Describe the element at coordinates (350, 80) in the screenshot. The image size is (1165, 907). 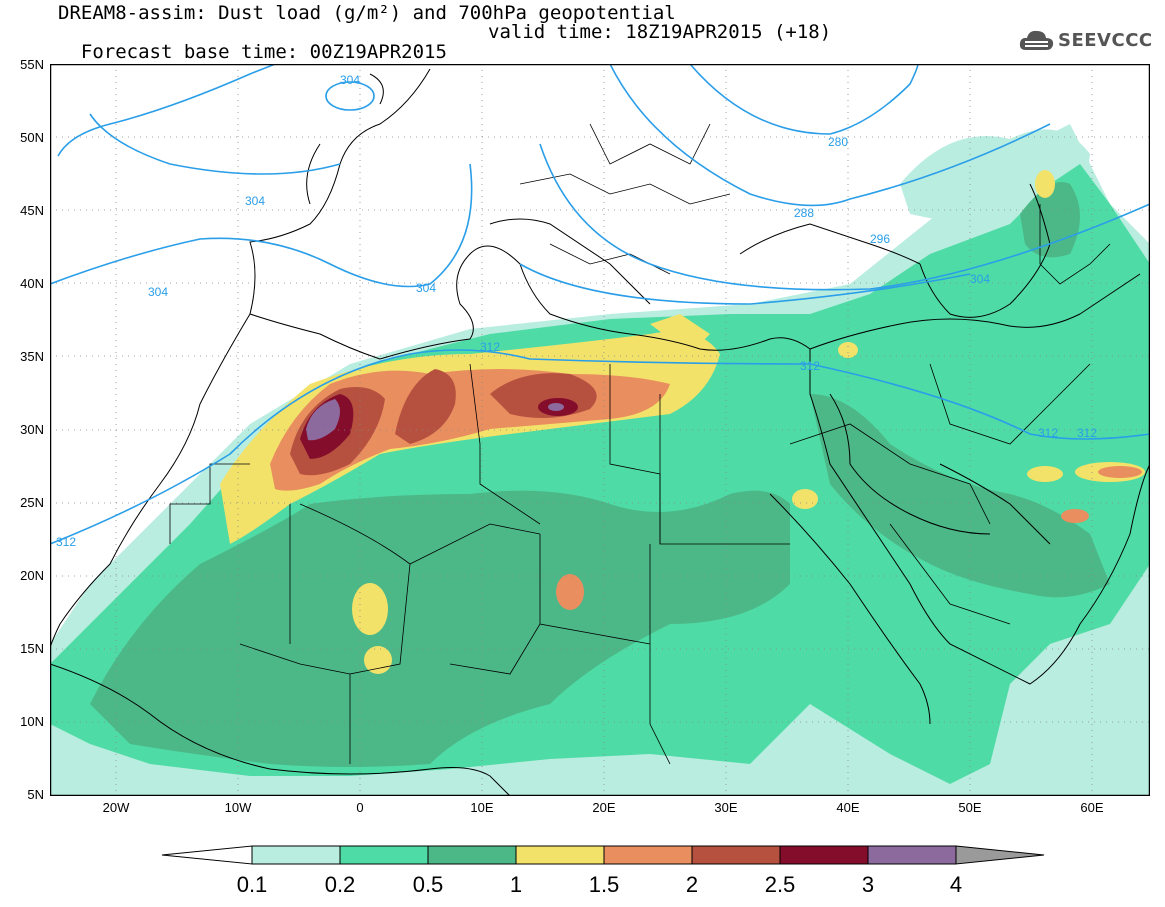
I see `contour-label-304-a: 304` at that location.